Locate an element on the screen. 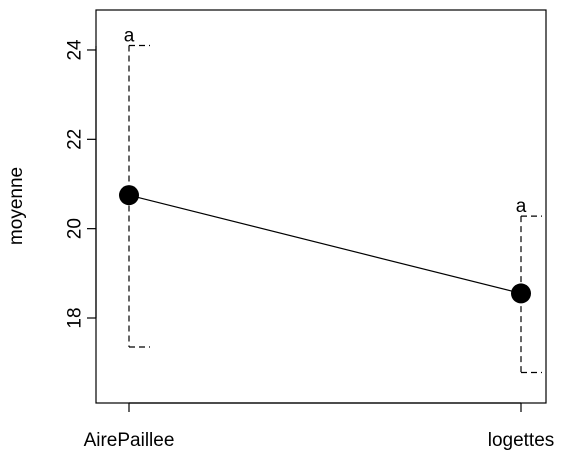  x-tick-label: AirePaillee is located at coordinates (129, 440).